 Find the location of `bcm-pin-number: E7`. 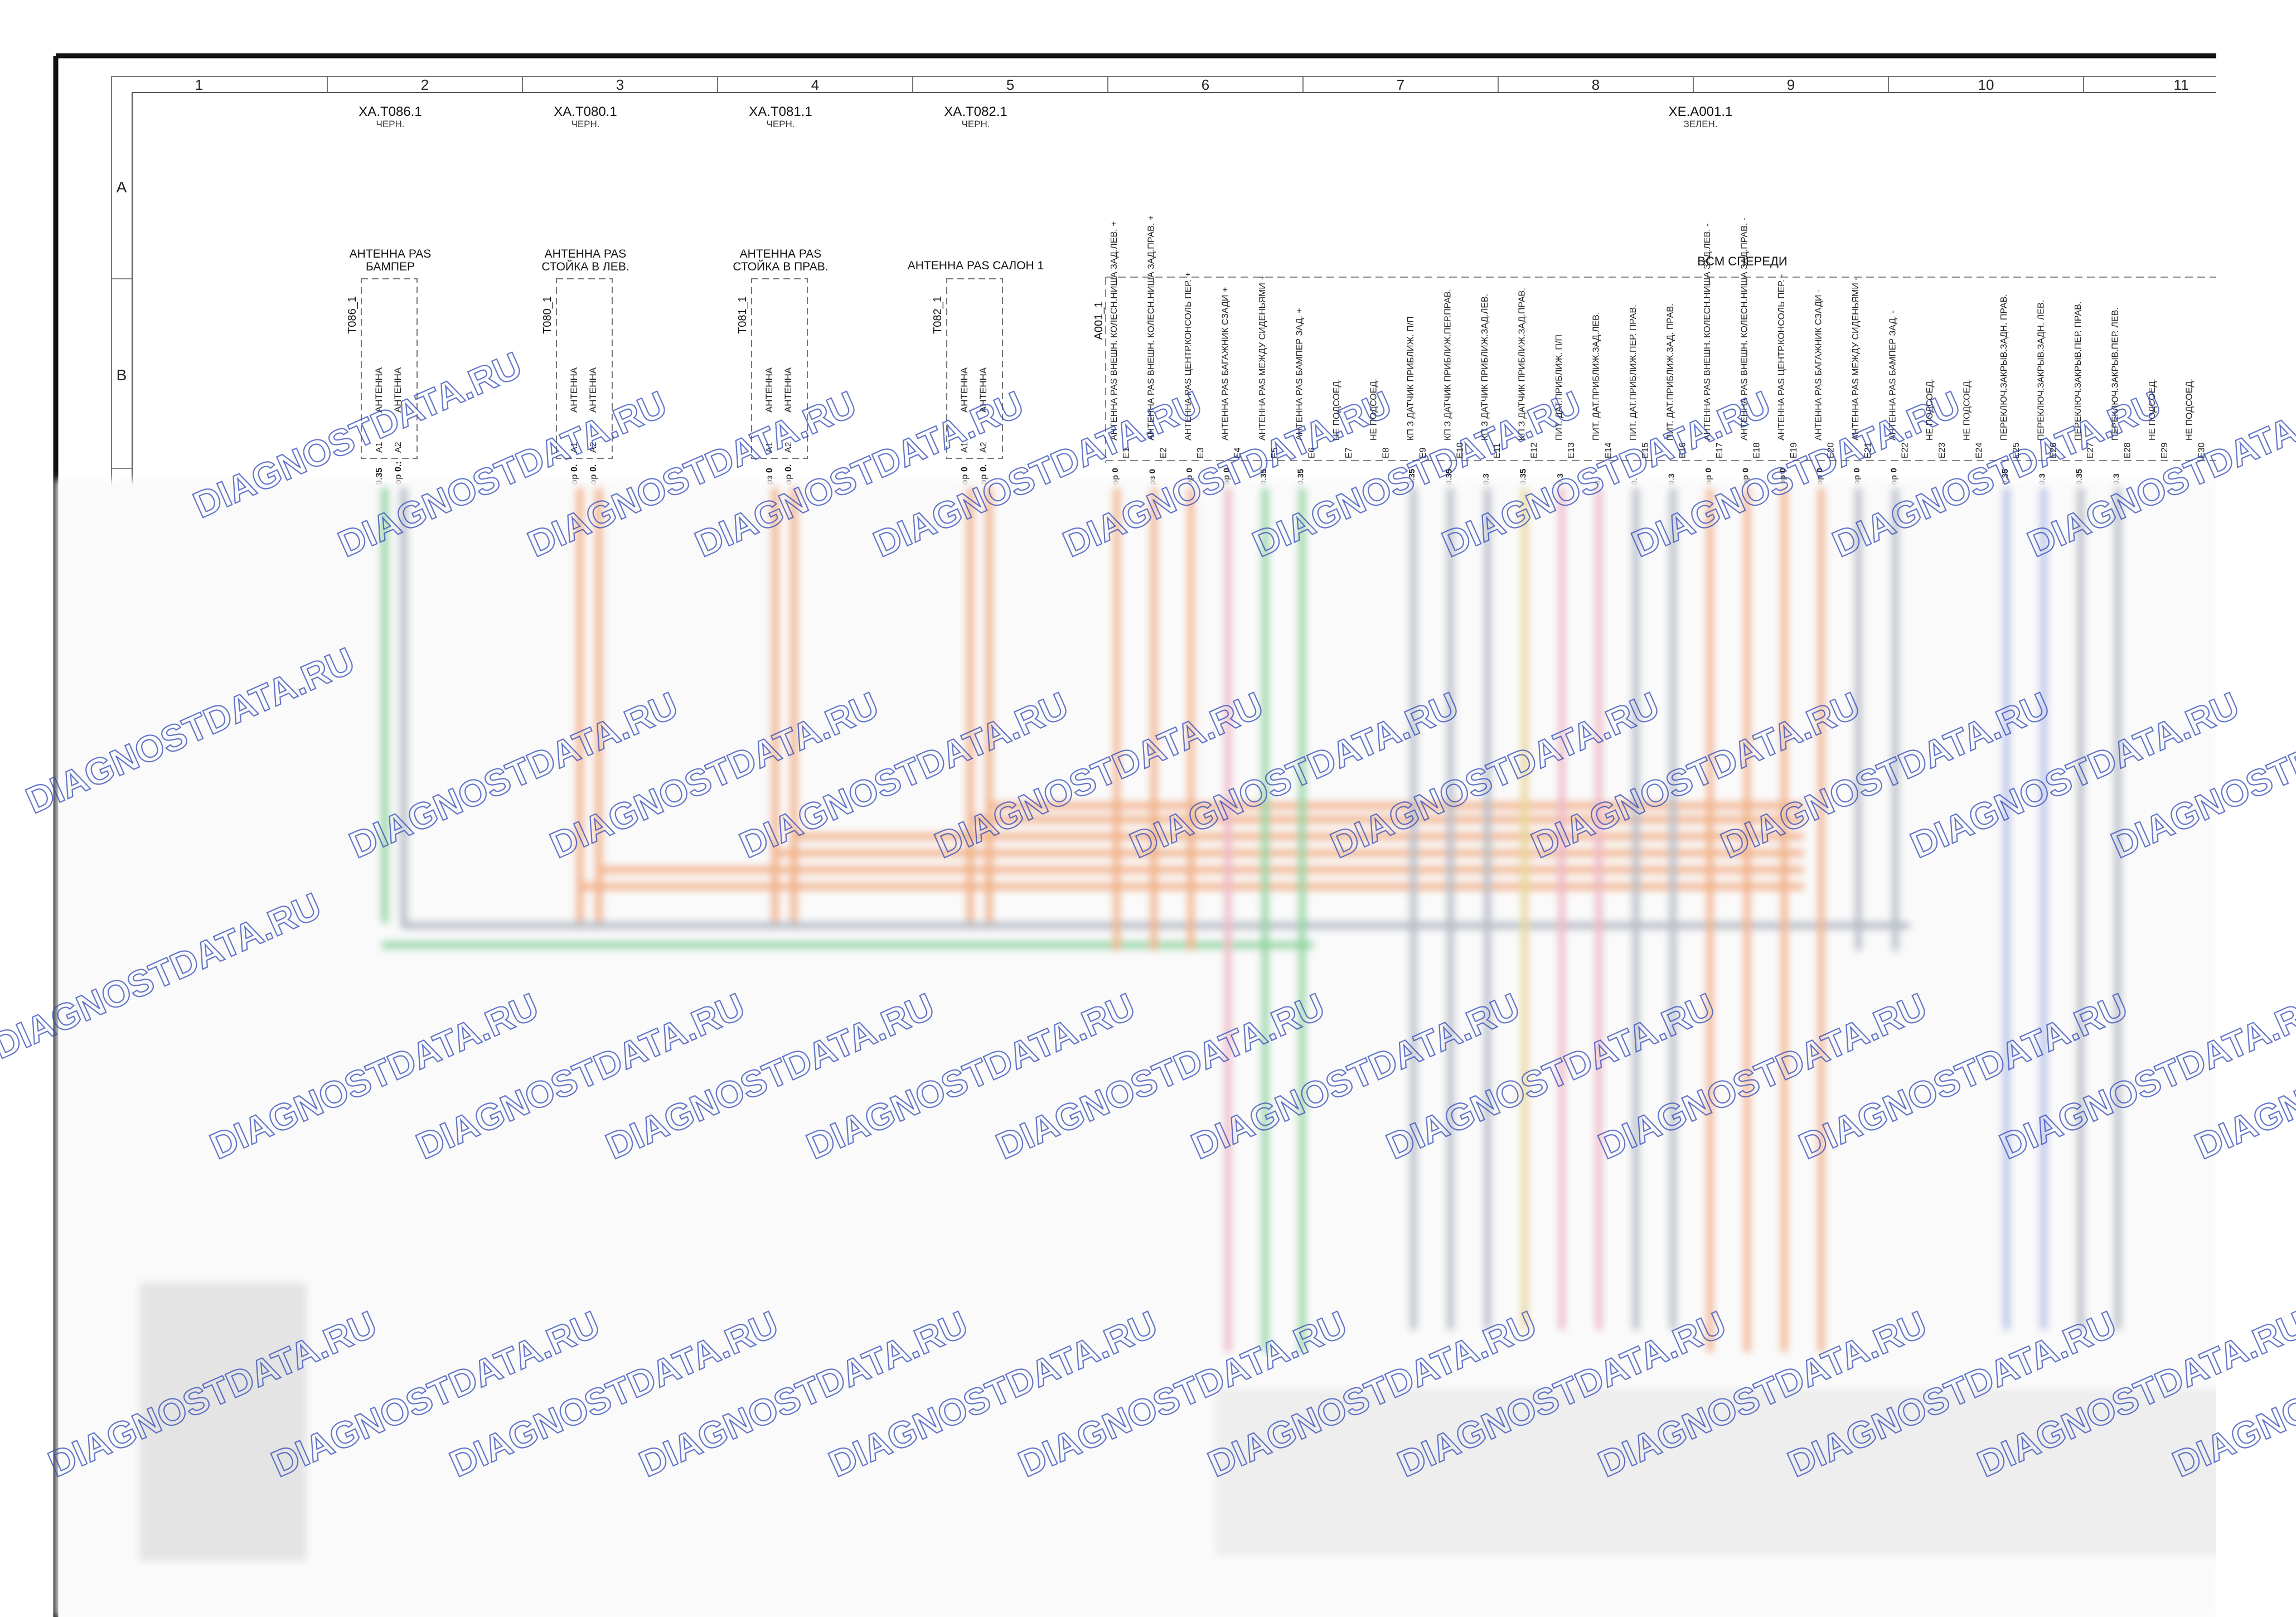

bcm-pin-number: E7 is located at coordinates (1349, 452).